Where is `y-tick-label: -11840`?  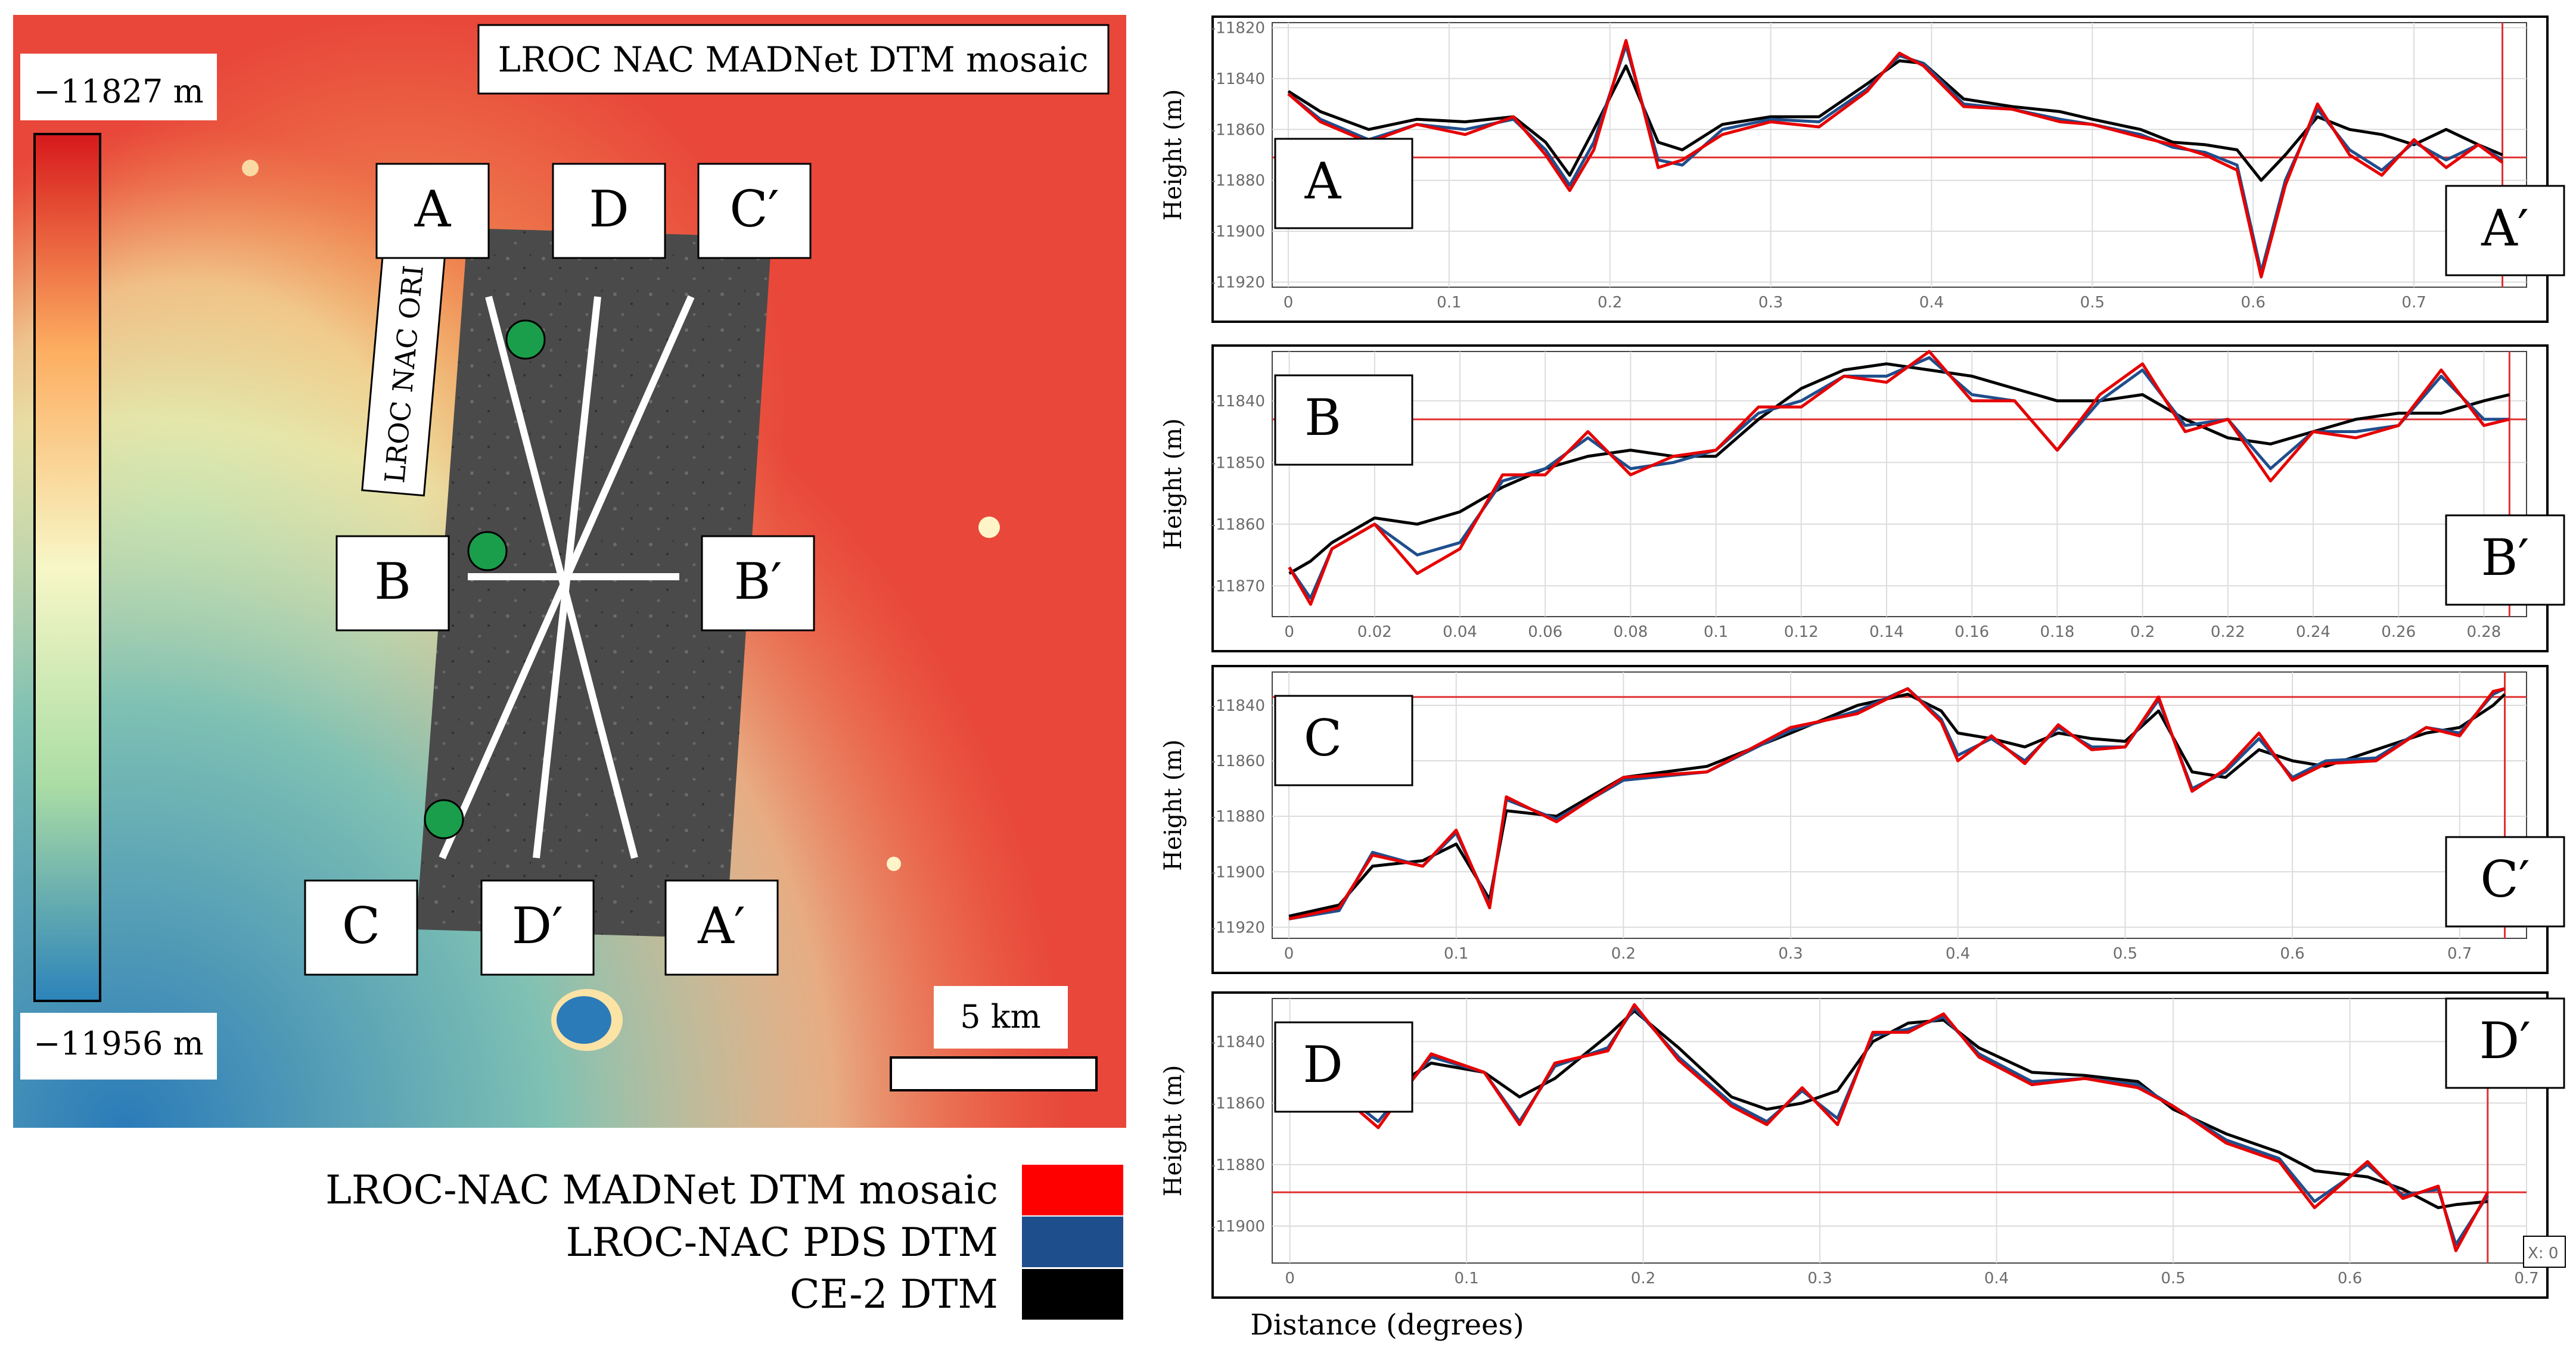
y-tick-label: -11840 is located at coordinates (1237, 1042).